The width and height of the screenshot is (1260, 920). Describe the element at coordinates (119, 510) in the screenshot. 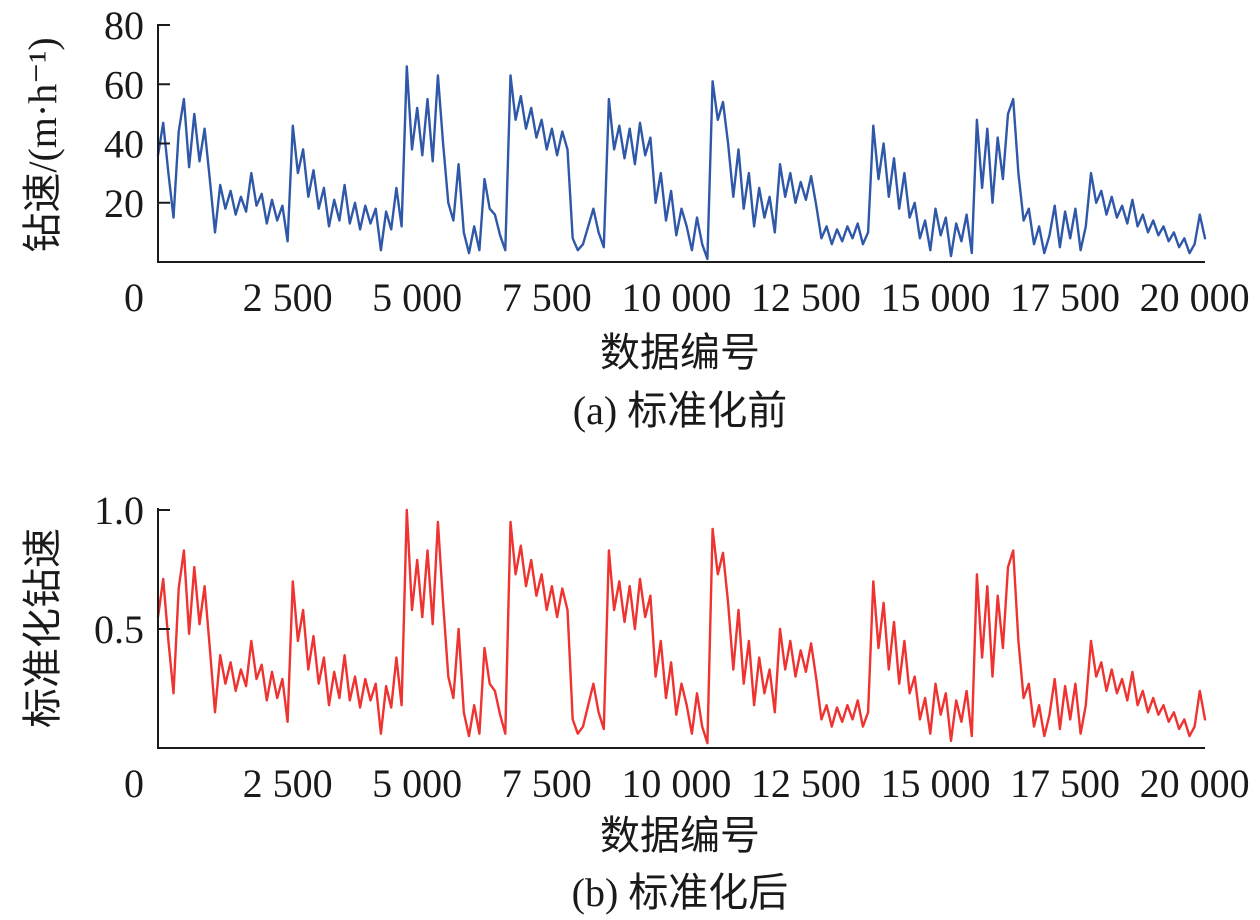

I see `y-tick-label: 1.0` at that location.